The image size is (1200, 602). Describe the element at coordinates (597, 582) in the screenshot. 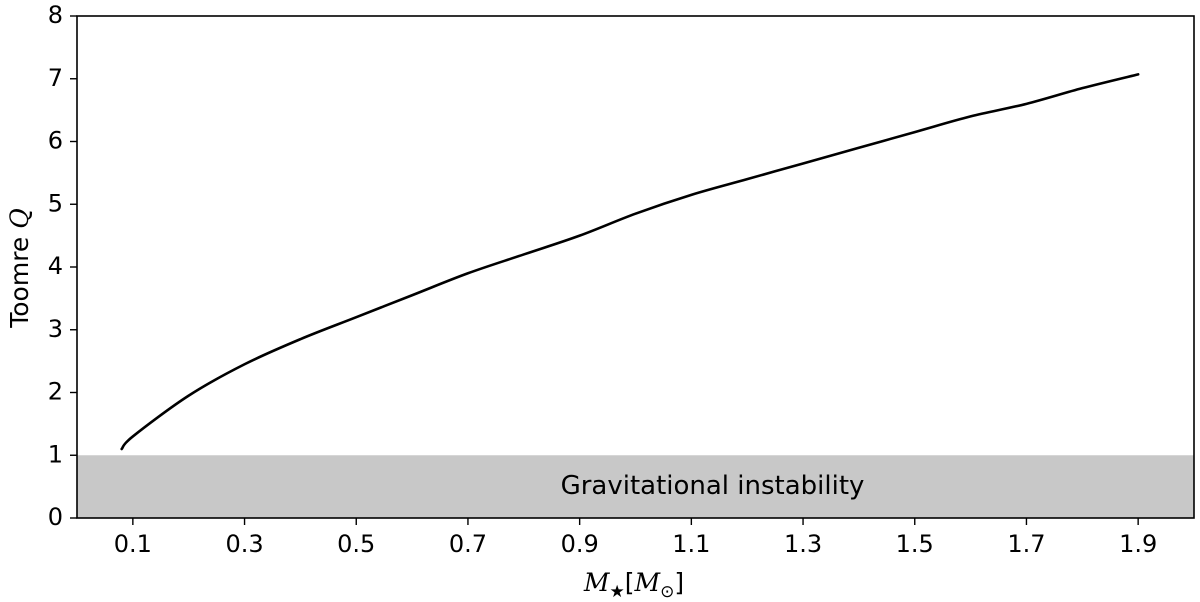

I see `x-axis-label-symbol: M` at that location.